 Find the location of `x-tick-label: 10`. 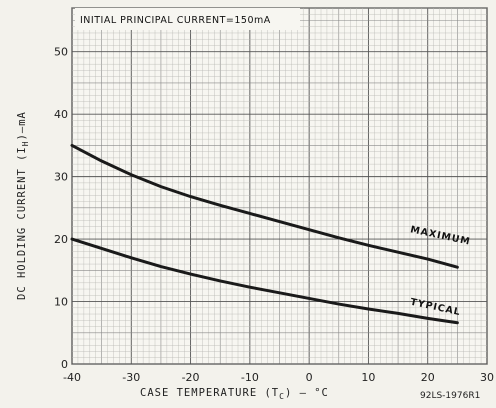

x-tick-label: 10 is located at coordinates (368, 377).